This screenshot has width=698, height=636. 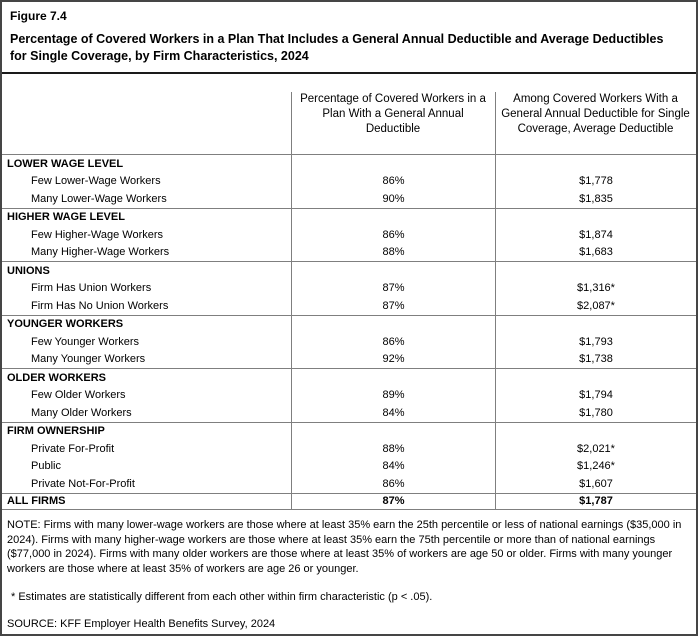 I want to click on section-header-row: FIRM OWNERSHIP, so click(x=349, y=431).